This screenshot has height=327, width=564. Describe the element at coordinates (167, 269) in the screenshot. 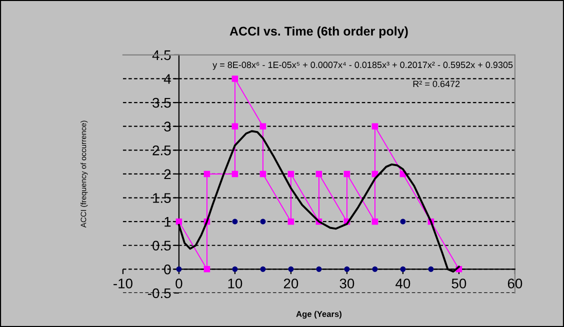

I see `y-tick-label: 0` at that location.